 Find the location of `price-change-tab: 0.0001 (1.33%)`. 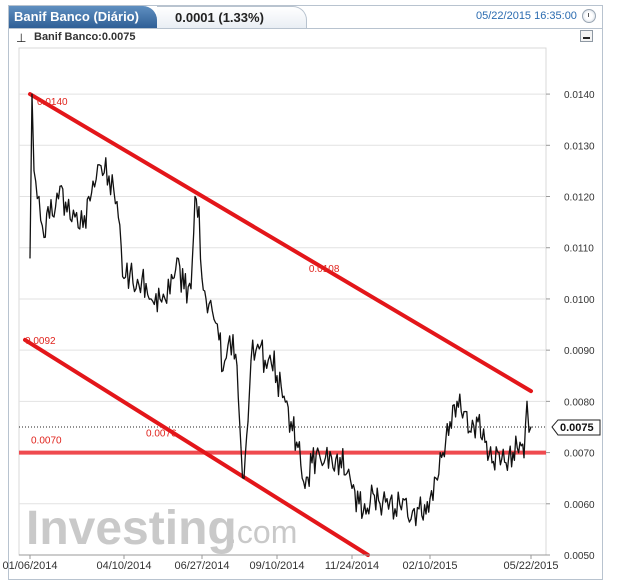

price-change-tab: 0.0001 (1.33%) is located at coordinates (232, 17).